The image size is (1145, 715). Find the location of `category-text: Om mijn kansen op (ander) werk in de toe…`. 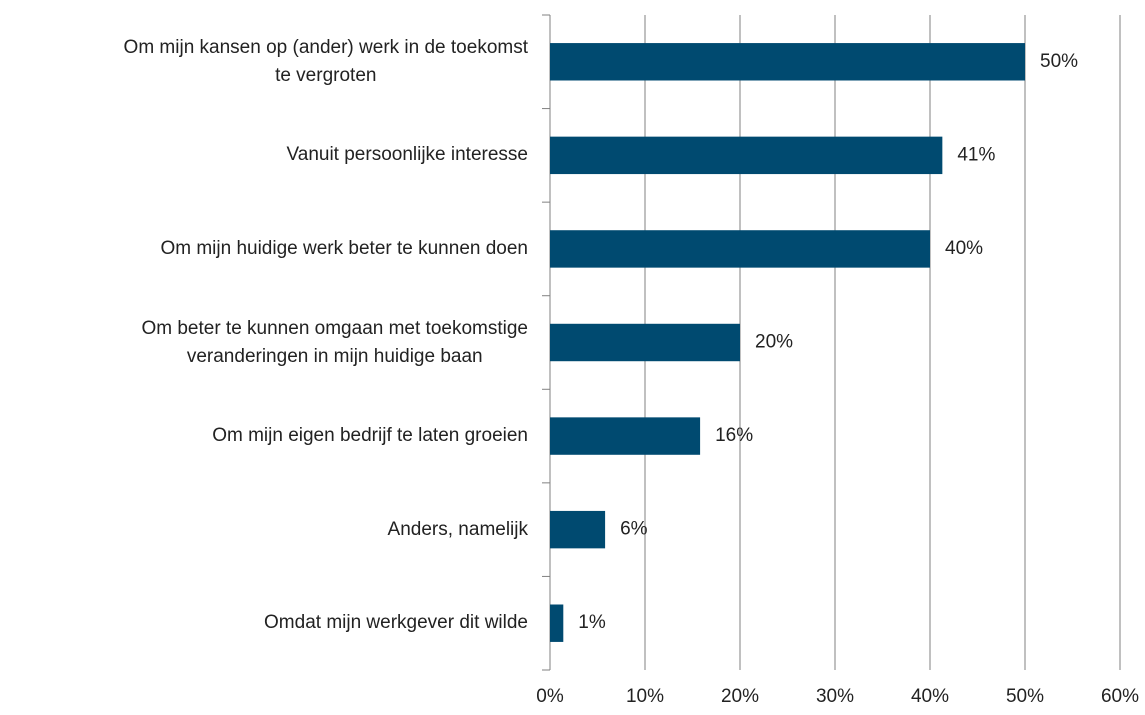

category-text: Om mijn kansen op (ander) werk in de toe… is located at coordinates (325, 61).